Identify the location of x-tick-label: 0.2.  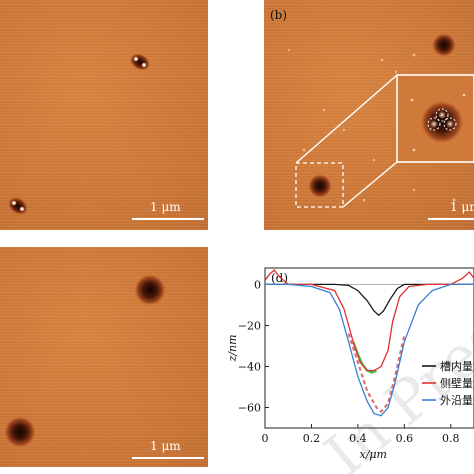
(312, 438).